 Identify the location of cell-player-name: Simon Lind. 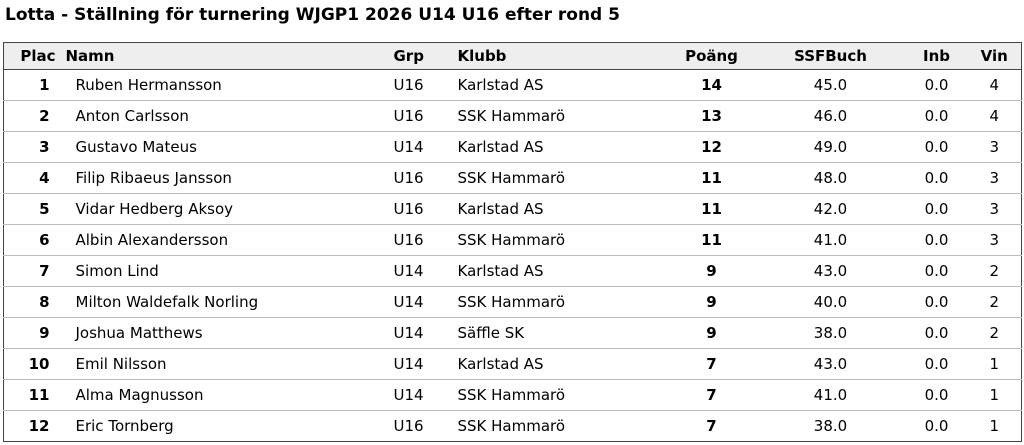
(223, 271).